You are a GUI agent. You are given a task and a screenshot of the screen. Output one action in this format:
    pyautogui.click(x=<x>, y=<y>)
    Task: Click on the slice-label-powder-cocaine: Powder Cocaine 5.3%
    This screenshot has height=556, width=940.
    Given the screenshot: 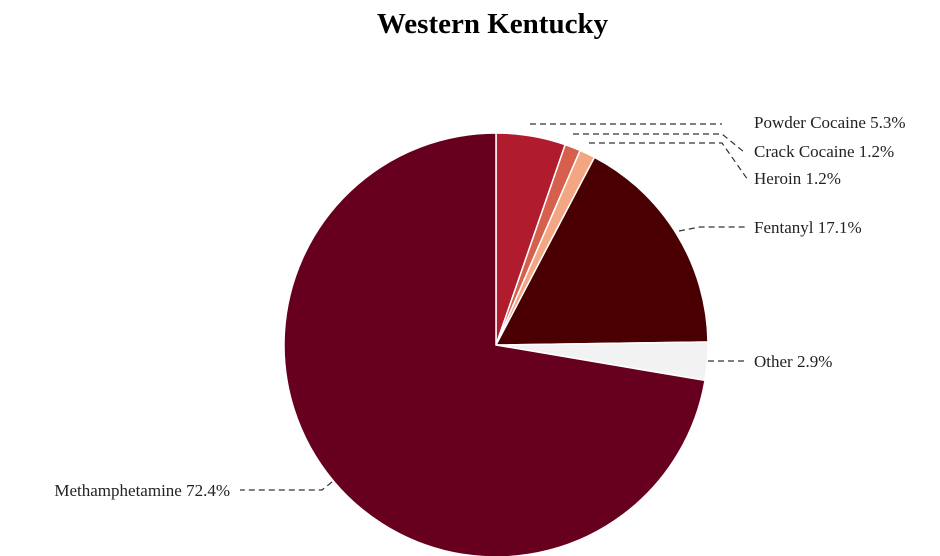 What is the action you would take?
    pyautogui.click(x=830, y=122)
    